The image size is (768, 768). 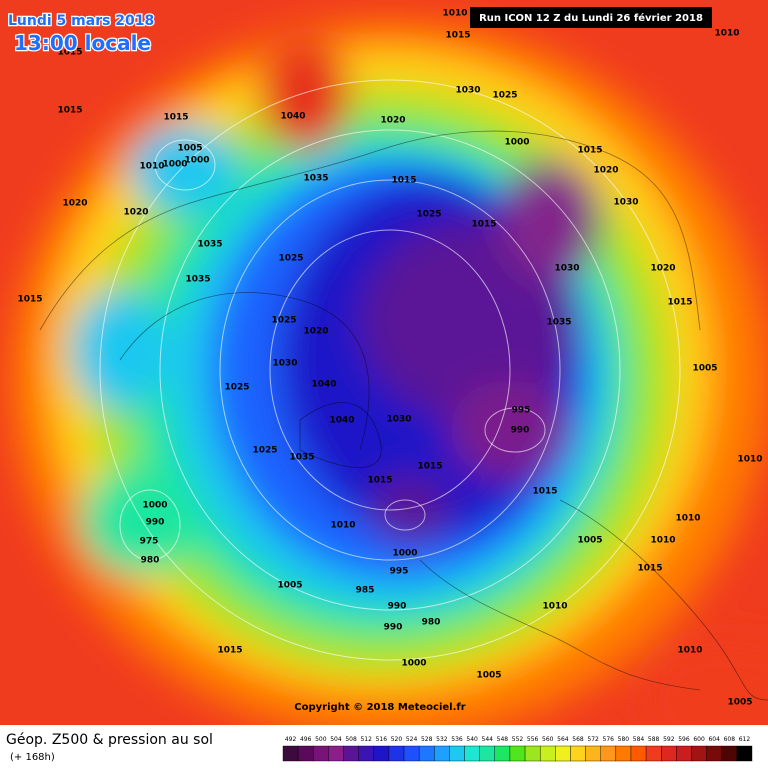 I want to click on scale-label: 536, so click(x=457, y=739).